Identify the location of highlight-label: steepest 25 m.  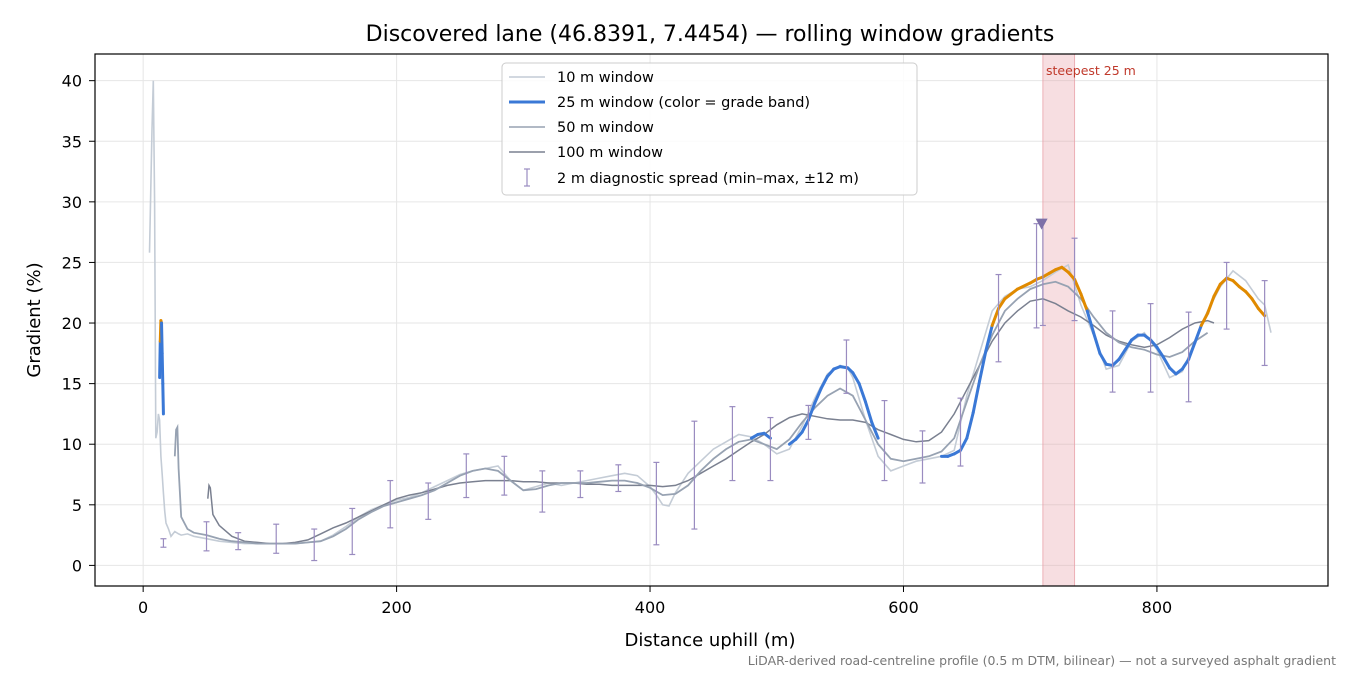
(1091, 70).